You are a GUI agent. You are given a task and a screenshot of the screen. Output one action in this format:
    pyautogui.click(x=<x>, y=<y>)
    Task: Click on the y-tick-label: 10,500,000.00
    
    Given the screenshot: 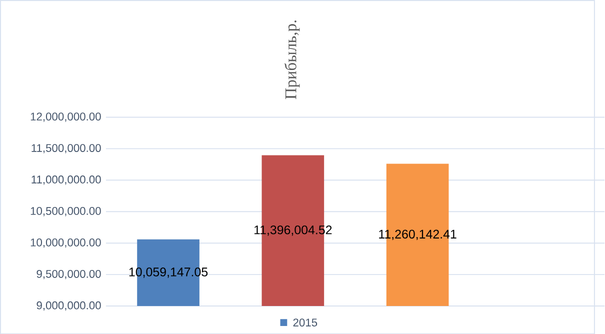 What is the action you would take?
    pyautogui.click(x=65, y=211)
    